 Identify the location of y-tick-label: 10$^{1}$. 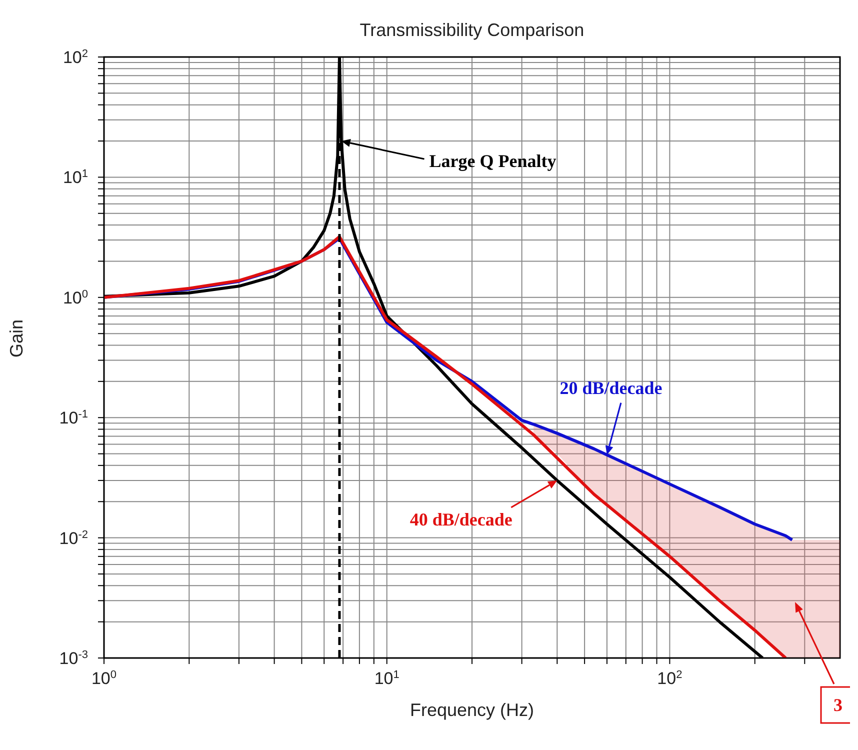
(75, 178).